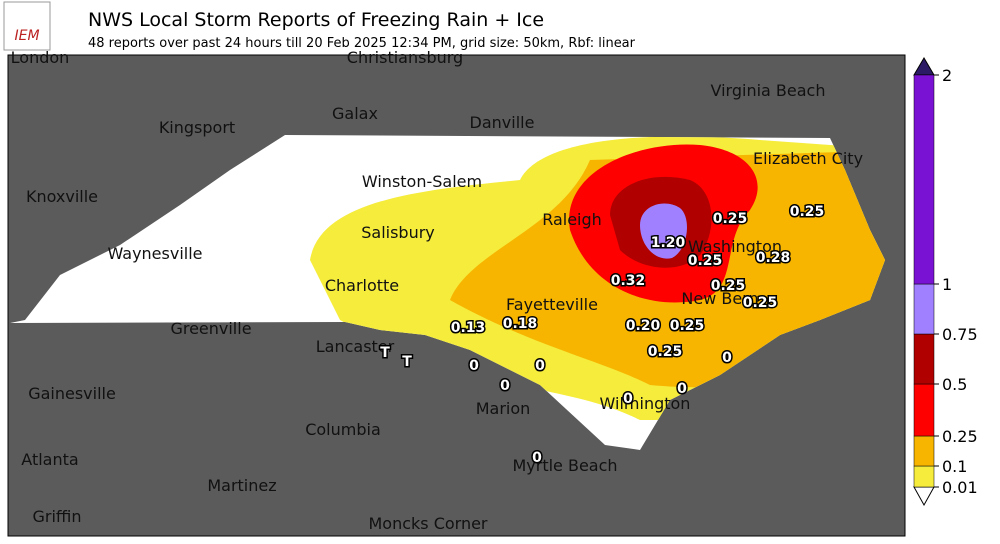  Describe the element at coordinates (355, 113) in the screenshot. I see `city-label: Galax` at that location.